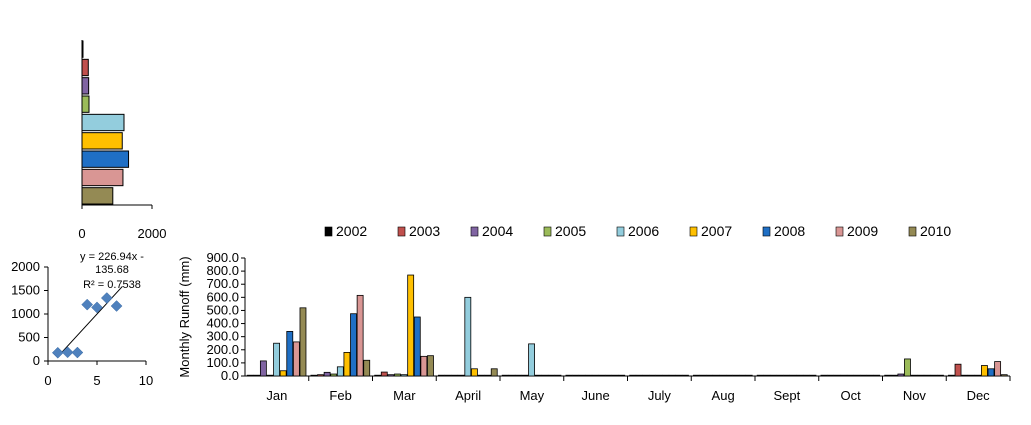  What do you see at coordinates (85, 104) in the screenshot?
I see `hbar-bar-2005` at bounding box center [85, 104].